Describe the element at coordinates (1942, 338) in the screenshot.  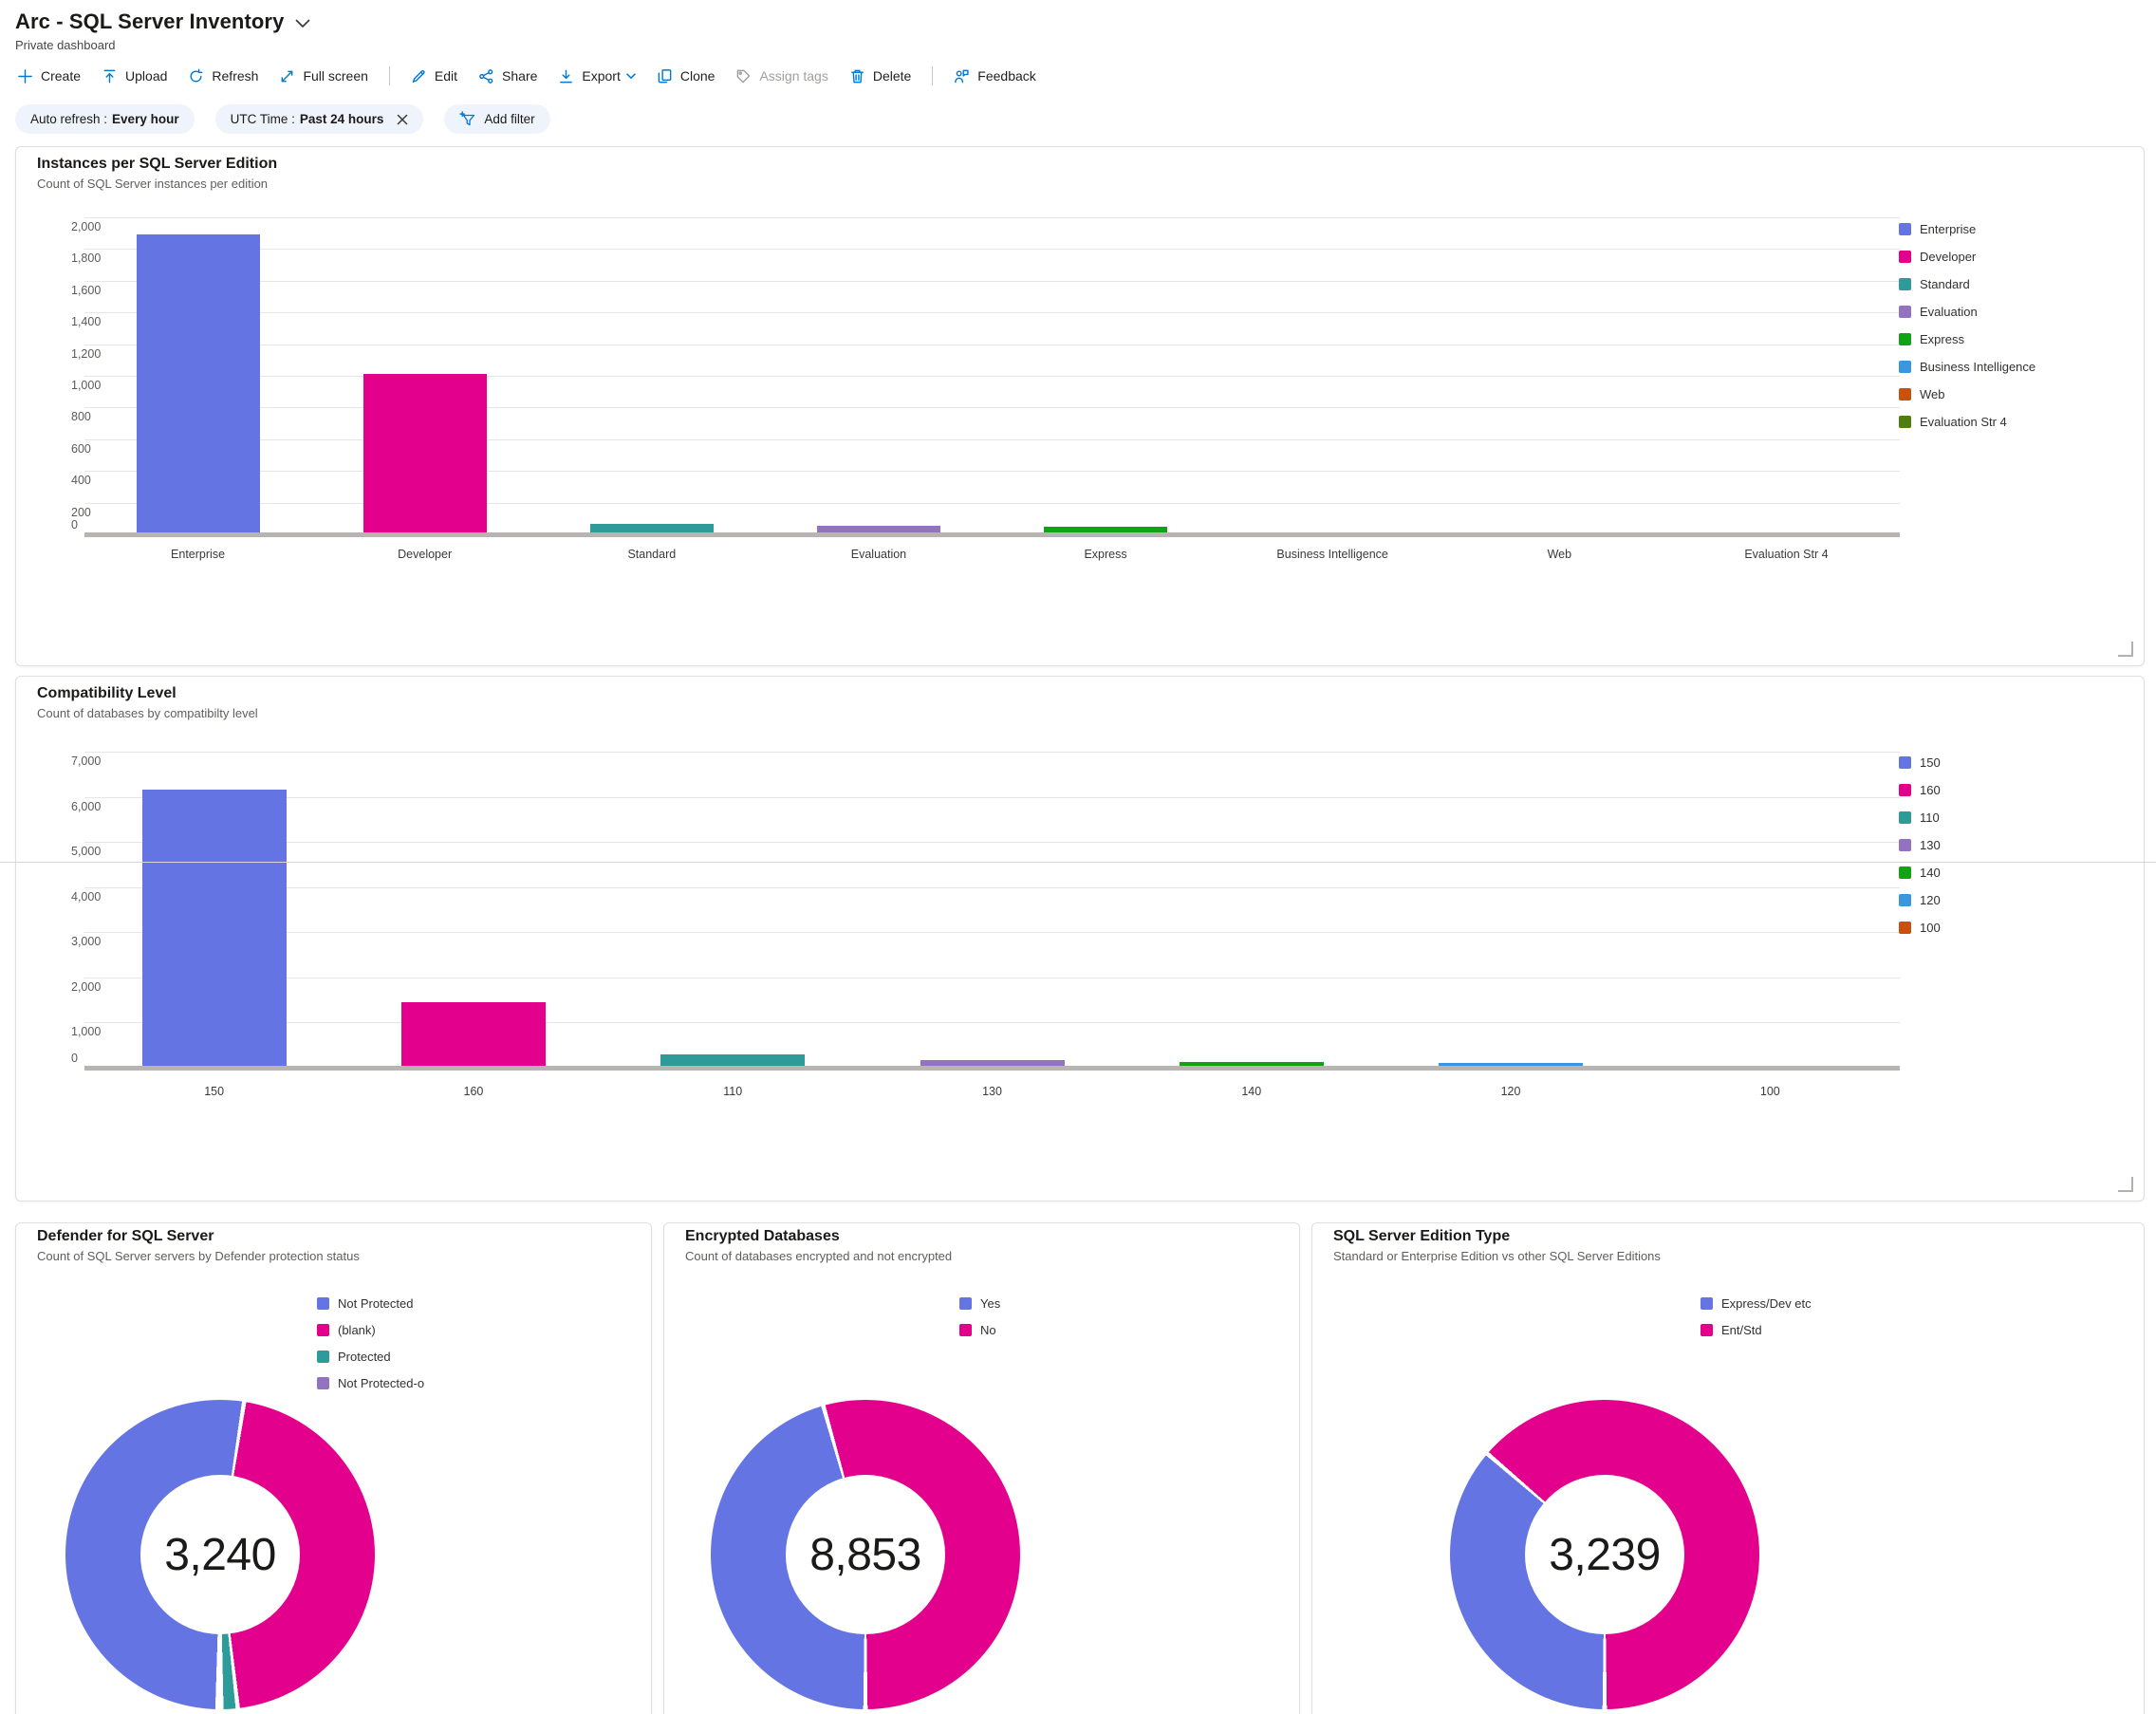
I see `legend-label: Express` at that location.